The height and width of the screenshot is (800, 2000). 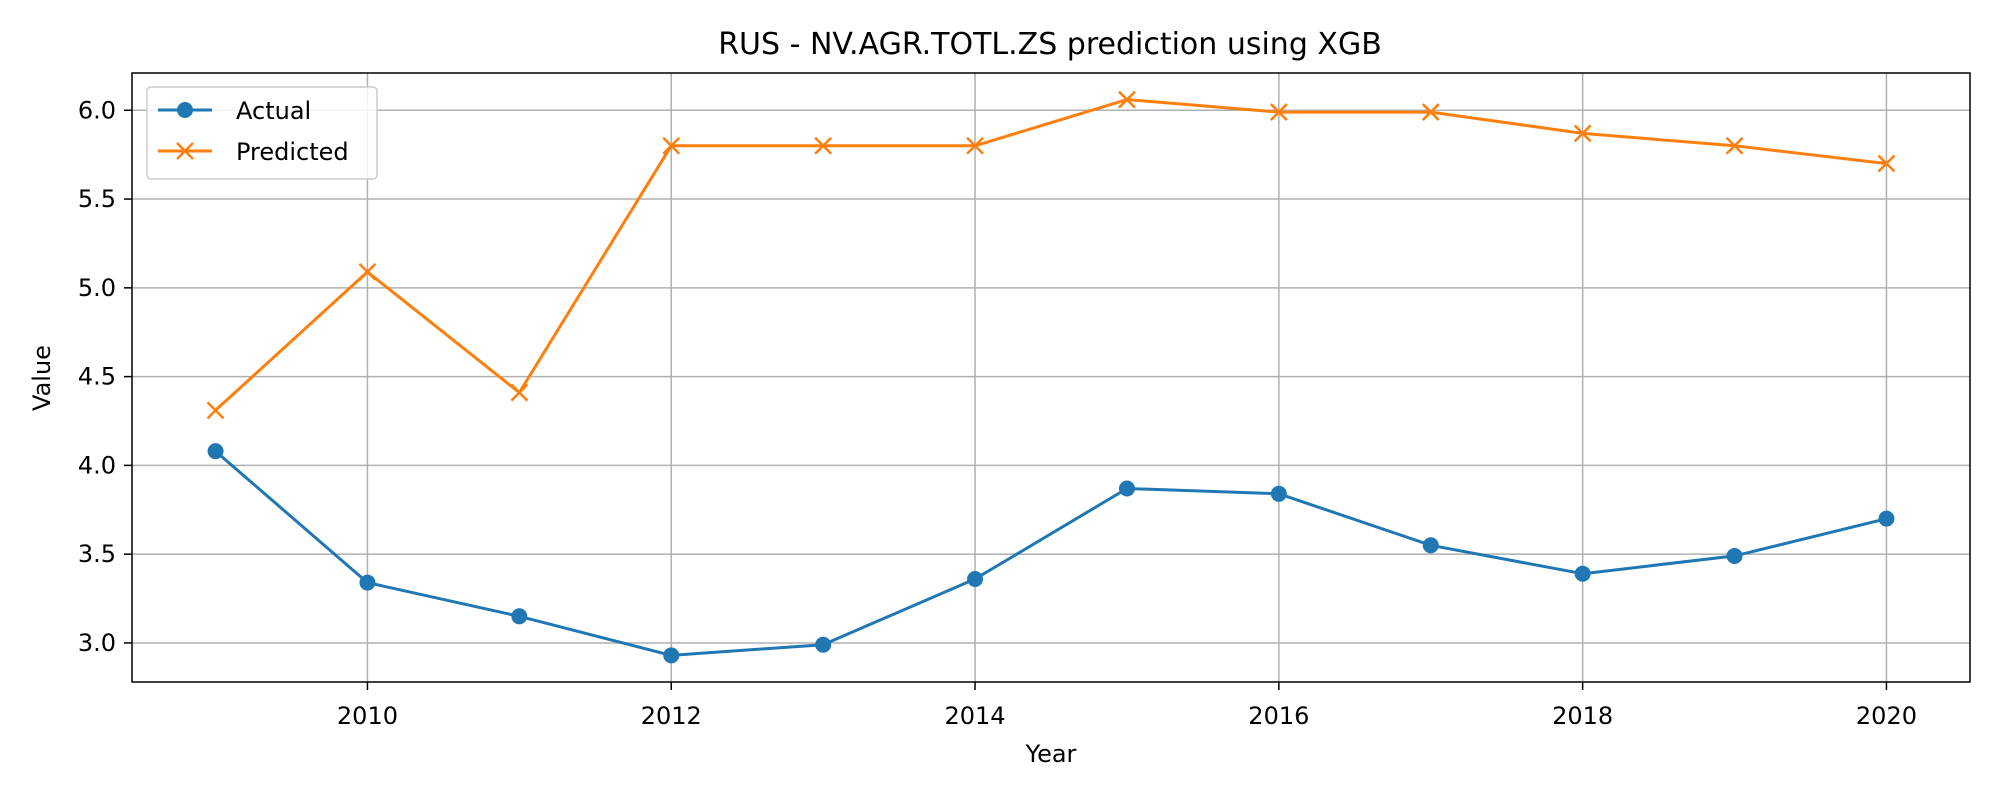 What do you see at coordinates (97, 199) in the screenshot?
I see `y-tick-label: 5.5` at bounding box center [97, 199].